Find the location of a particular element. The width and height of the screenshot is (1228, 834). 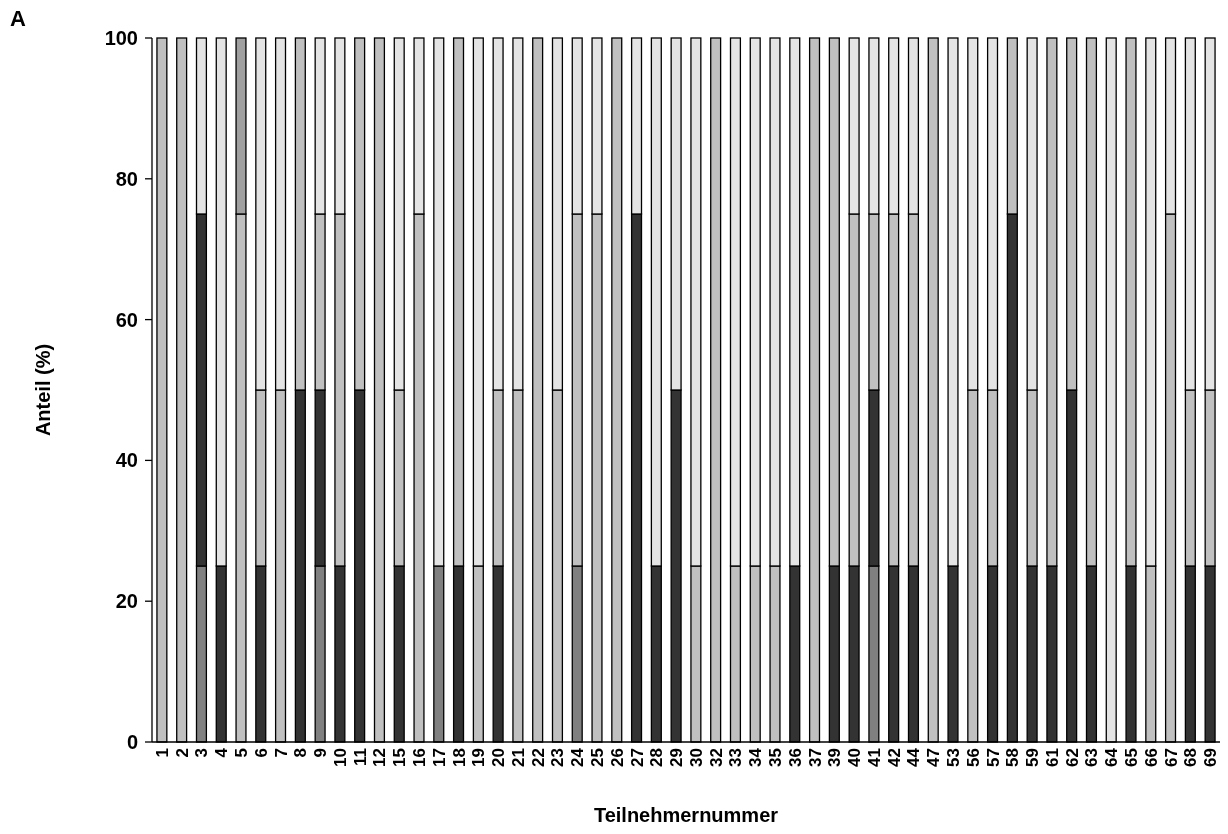

x-tick-label: 59 is located at coordinates (1033, 757).